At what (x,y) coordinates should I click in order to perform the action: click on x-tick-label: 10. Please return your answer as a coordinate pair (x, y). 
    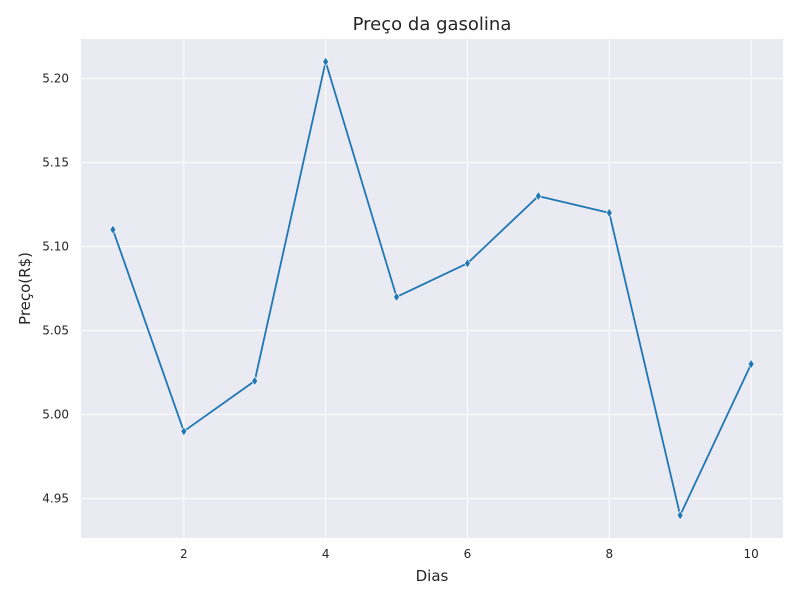
    Looking at the image, I should click on (750, 554).